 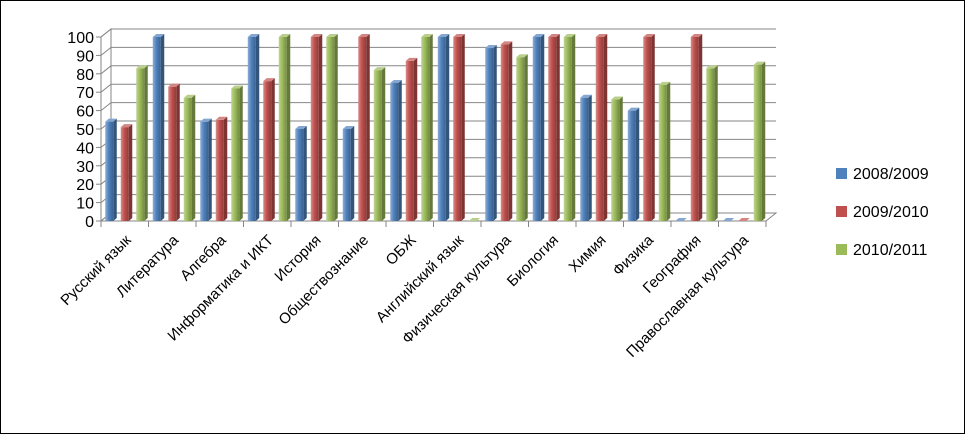 What do you see at coordinates (588, 254) in the screenshot?
I see `x-tick-label: Химия` at bounding box center [588, 254].